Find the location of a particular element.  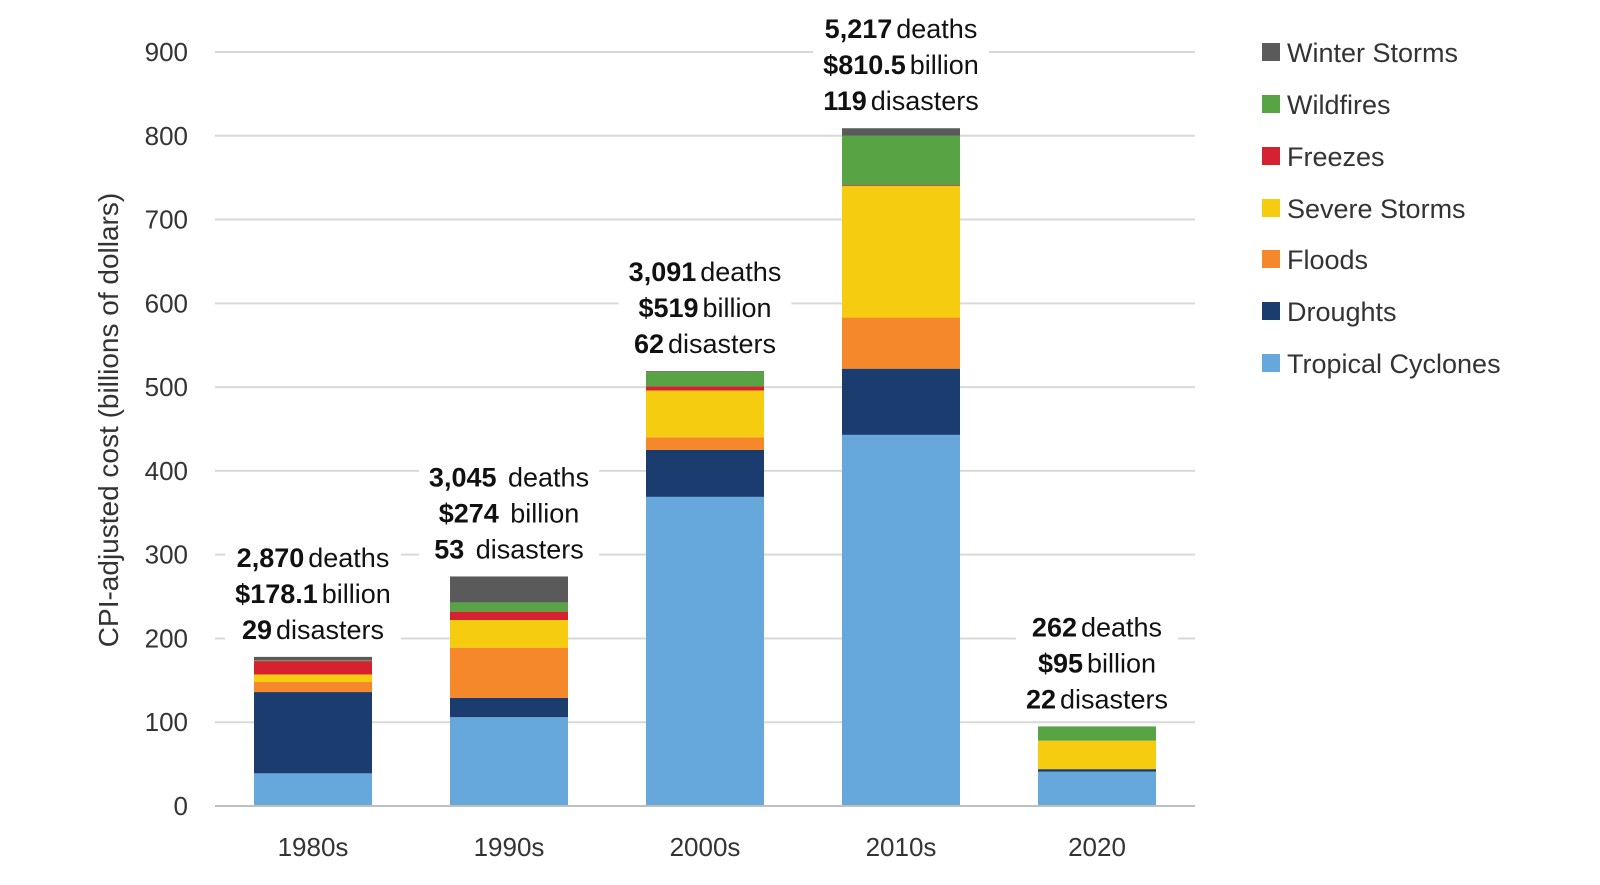

annotation-value: 5,217 is located at coordinates (859, 29).